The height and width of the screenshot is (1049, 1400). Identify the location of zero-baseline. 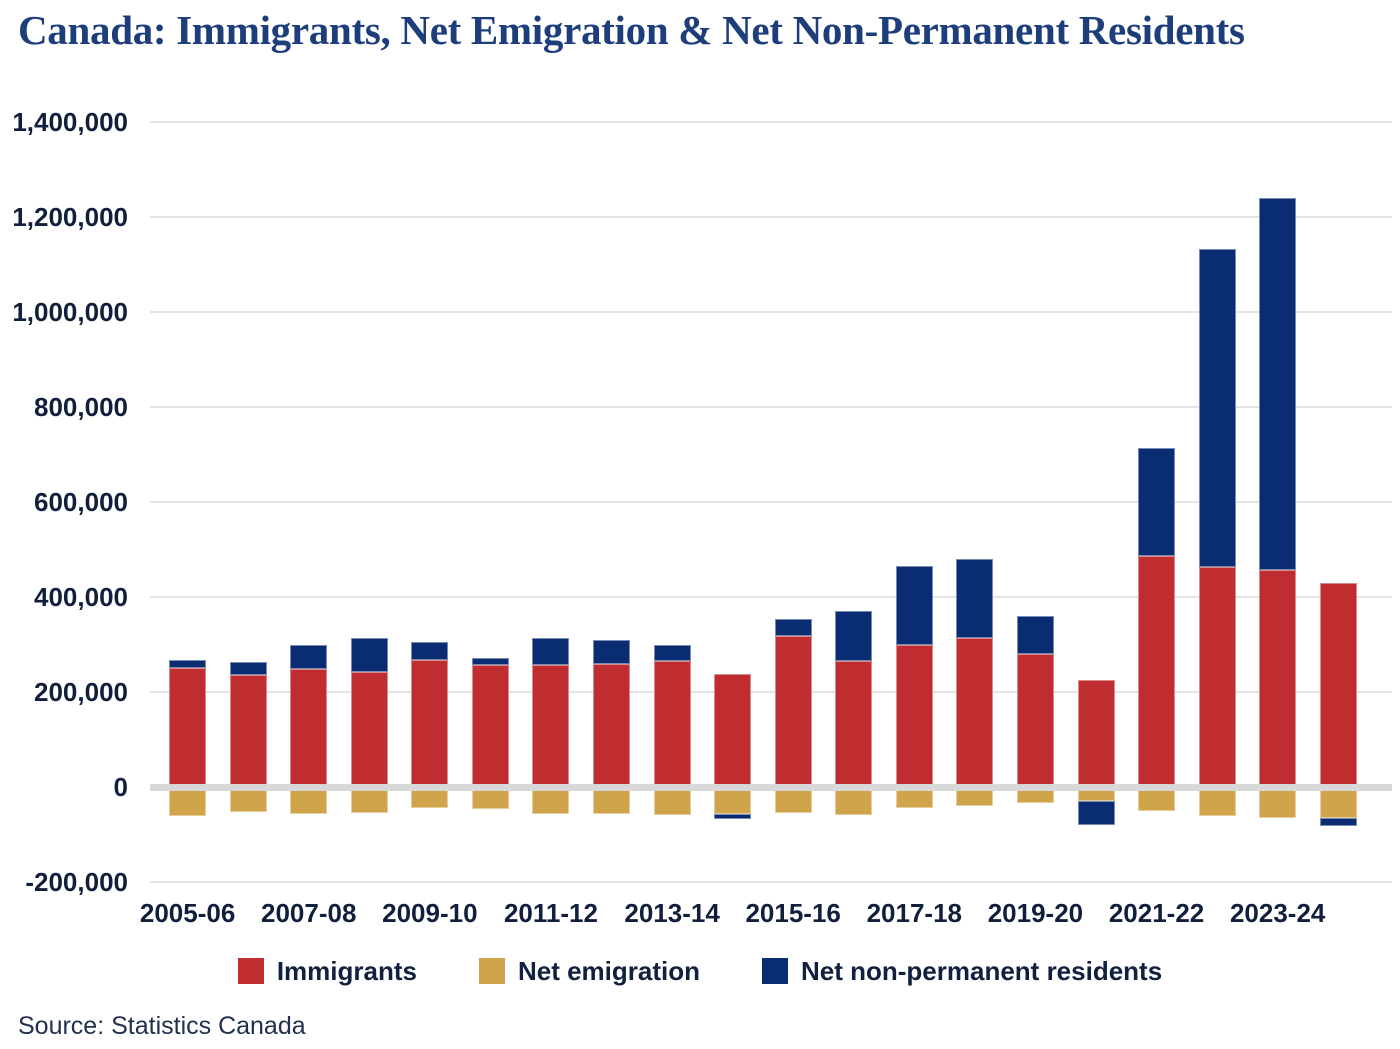
(771, 787).